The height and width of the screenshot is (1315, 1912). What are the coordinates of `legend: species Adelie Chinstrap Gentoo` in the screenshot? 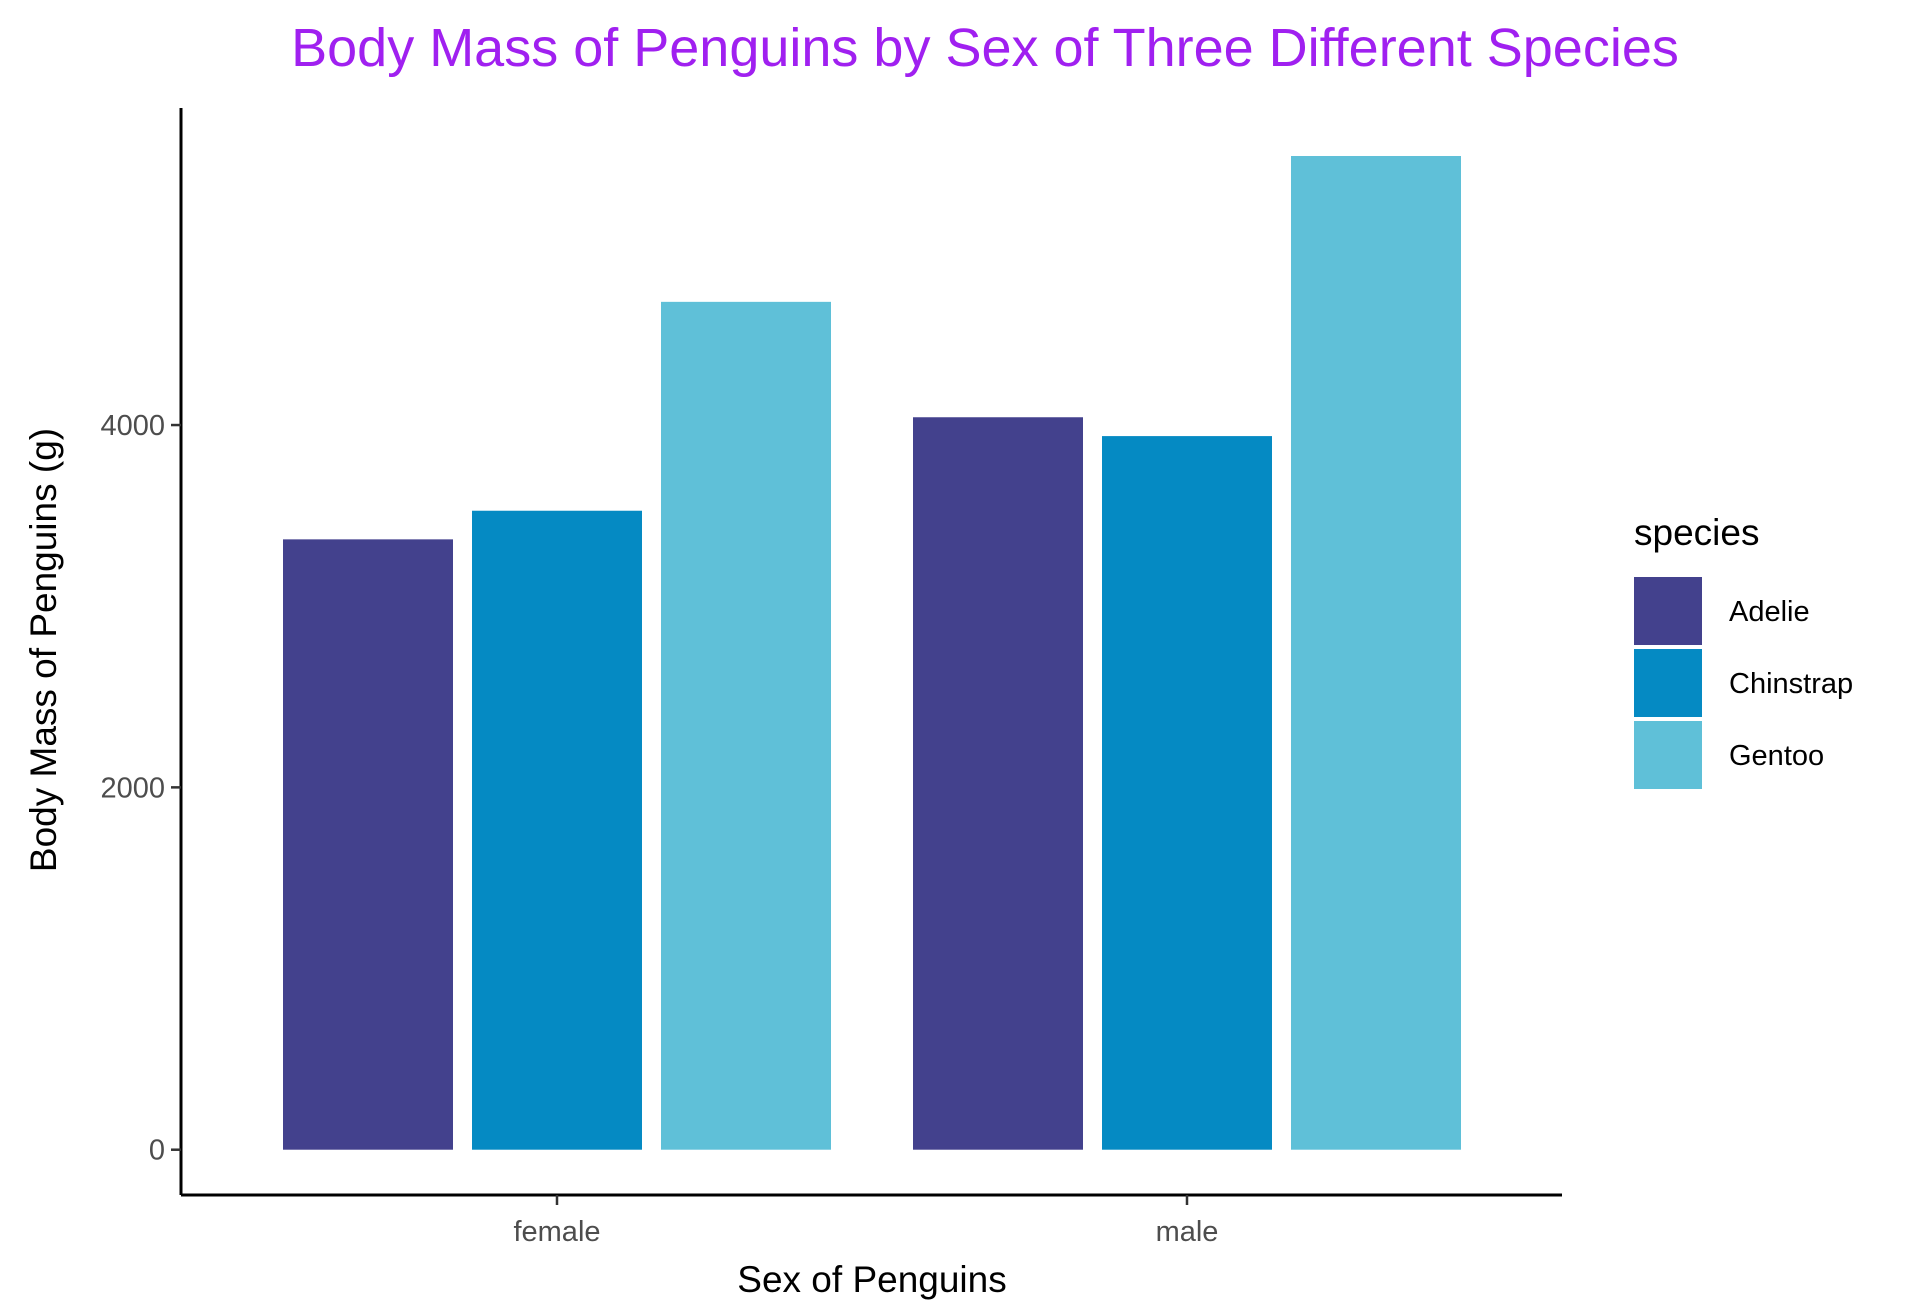 It's located at (1743, 650).